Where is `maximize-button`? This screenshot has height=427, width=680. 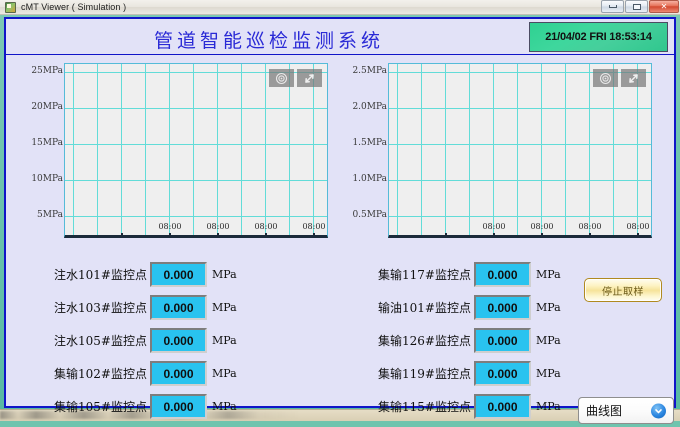 maximize-button is located at coordinates (636, 6).